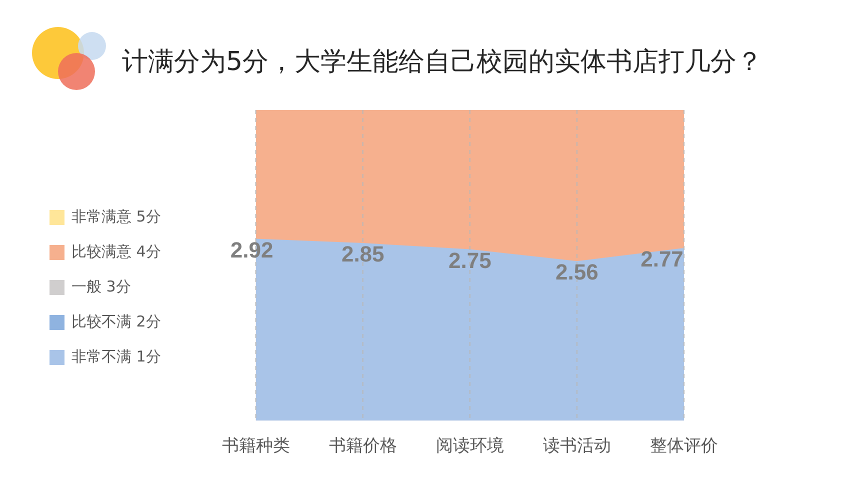 The height and width of the screenshot is (485, 864). What do you see at coordinates (442, 62) in the screenshot?
I see `chart-title: 计满分为5分，大学生能给自己校园的实体书店打几分？` at bounding box center [442, 62].